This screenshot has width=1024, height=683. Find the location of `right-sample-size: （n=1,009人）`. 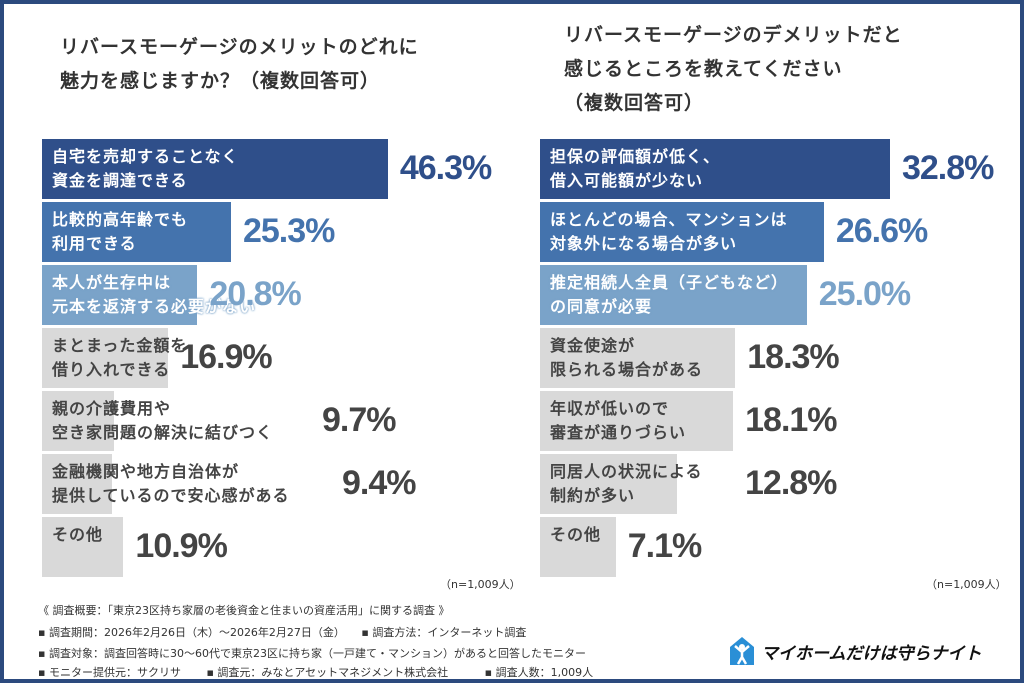

right-sample-size: （n=1,009人） is located at coordinates (966, 584).